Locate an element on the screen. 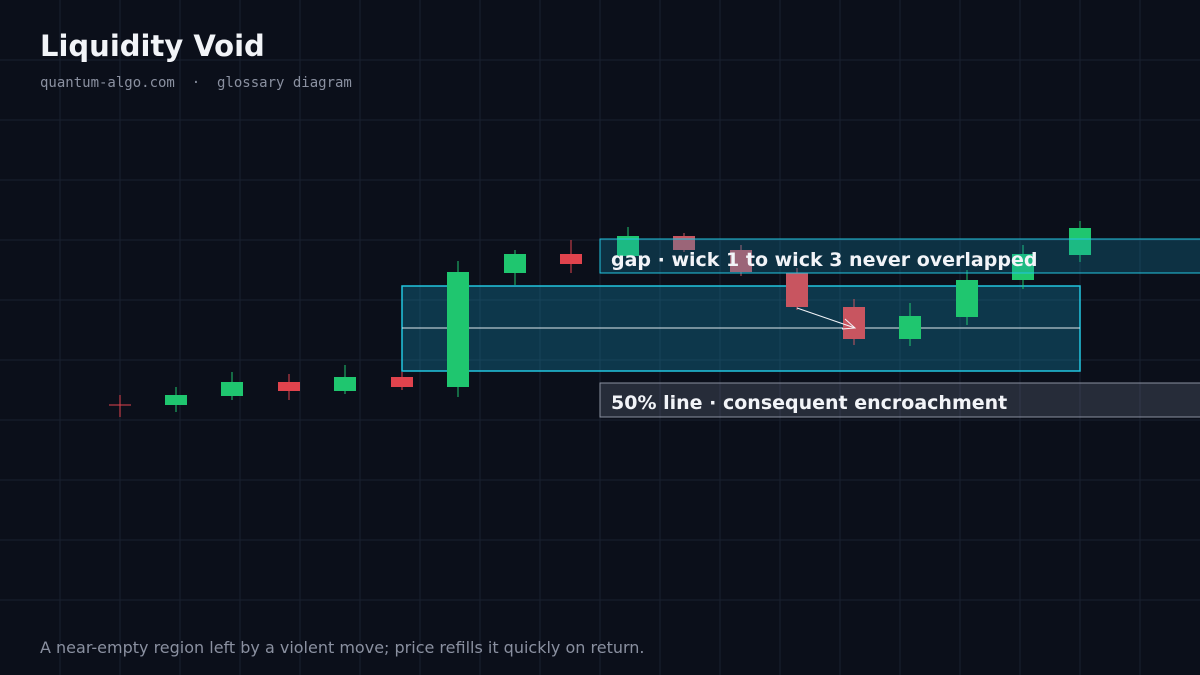 Image resolution: width=1200 pixels, height=675 pixels. midline-label-box is located at coordinates (899, 400).